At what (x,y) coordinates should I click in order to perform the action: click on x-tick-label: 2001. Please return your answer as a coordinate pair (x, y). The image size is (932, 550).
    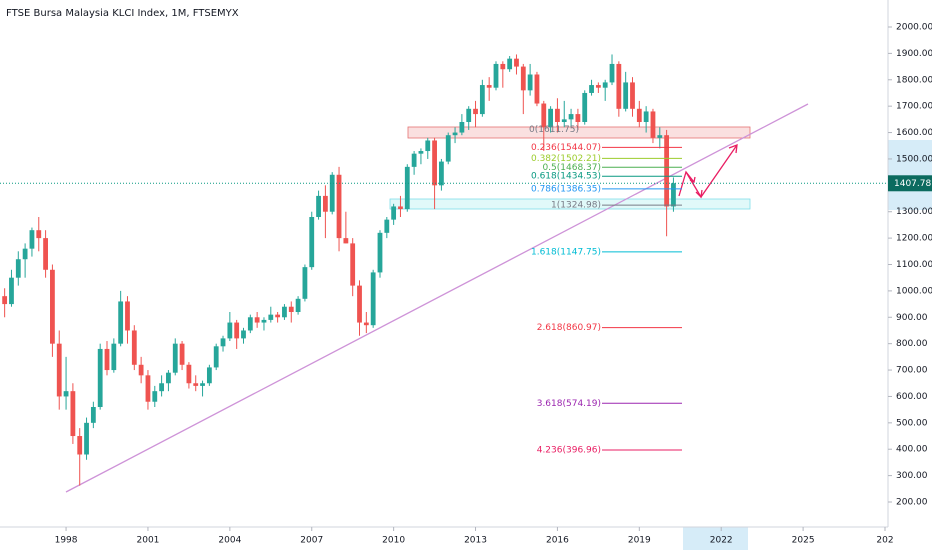
    Looking at the image, I should click on (148, 541).